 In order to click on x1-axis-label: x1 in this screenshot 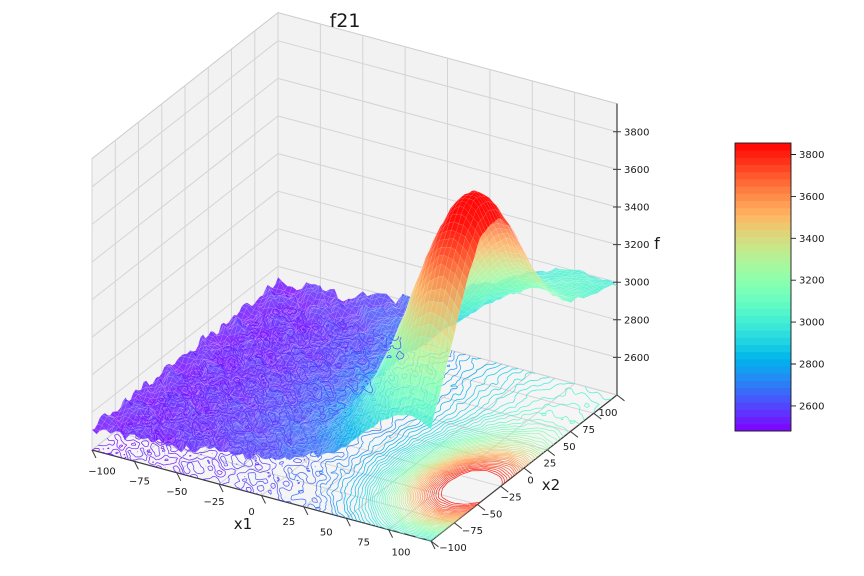, I will do `click(243, 524)`.